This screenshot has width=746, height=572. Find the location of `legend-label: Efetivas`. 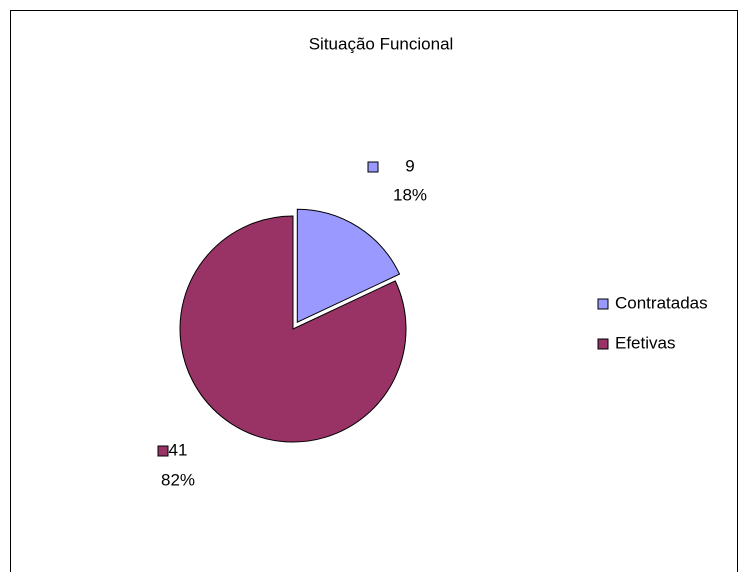

legend-label: Efetivas is located at coordinates (645, 342).